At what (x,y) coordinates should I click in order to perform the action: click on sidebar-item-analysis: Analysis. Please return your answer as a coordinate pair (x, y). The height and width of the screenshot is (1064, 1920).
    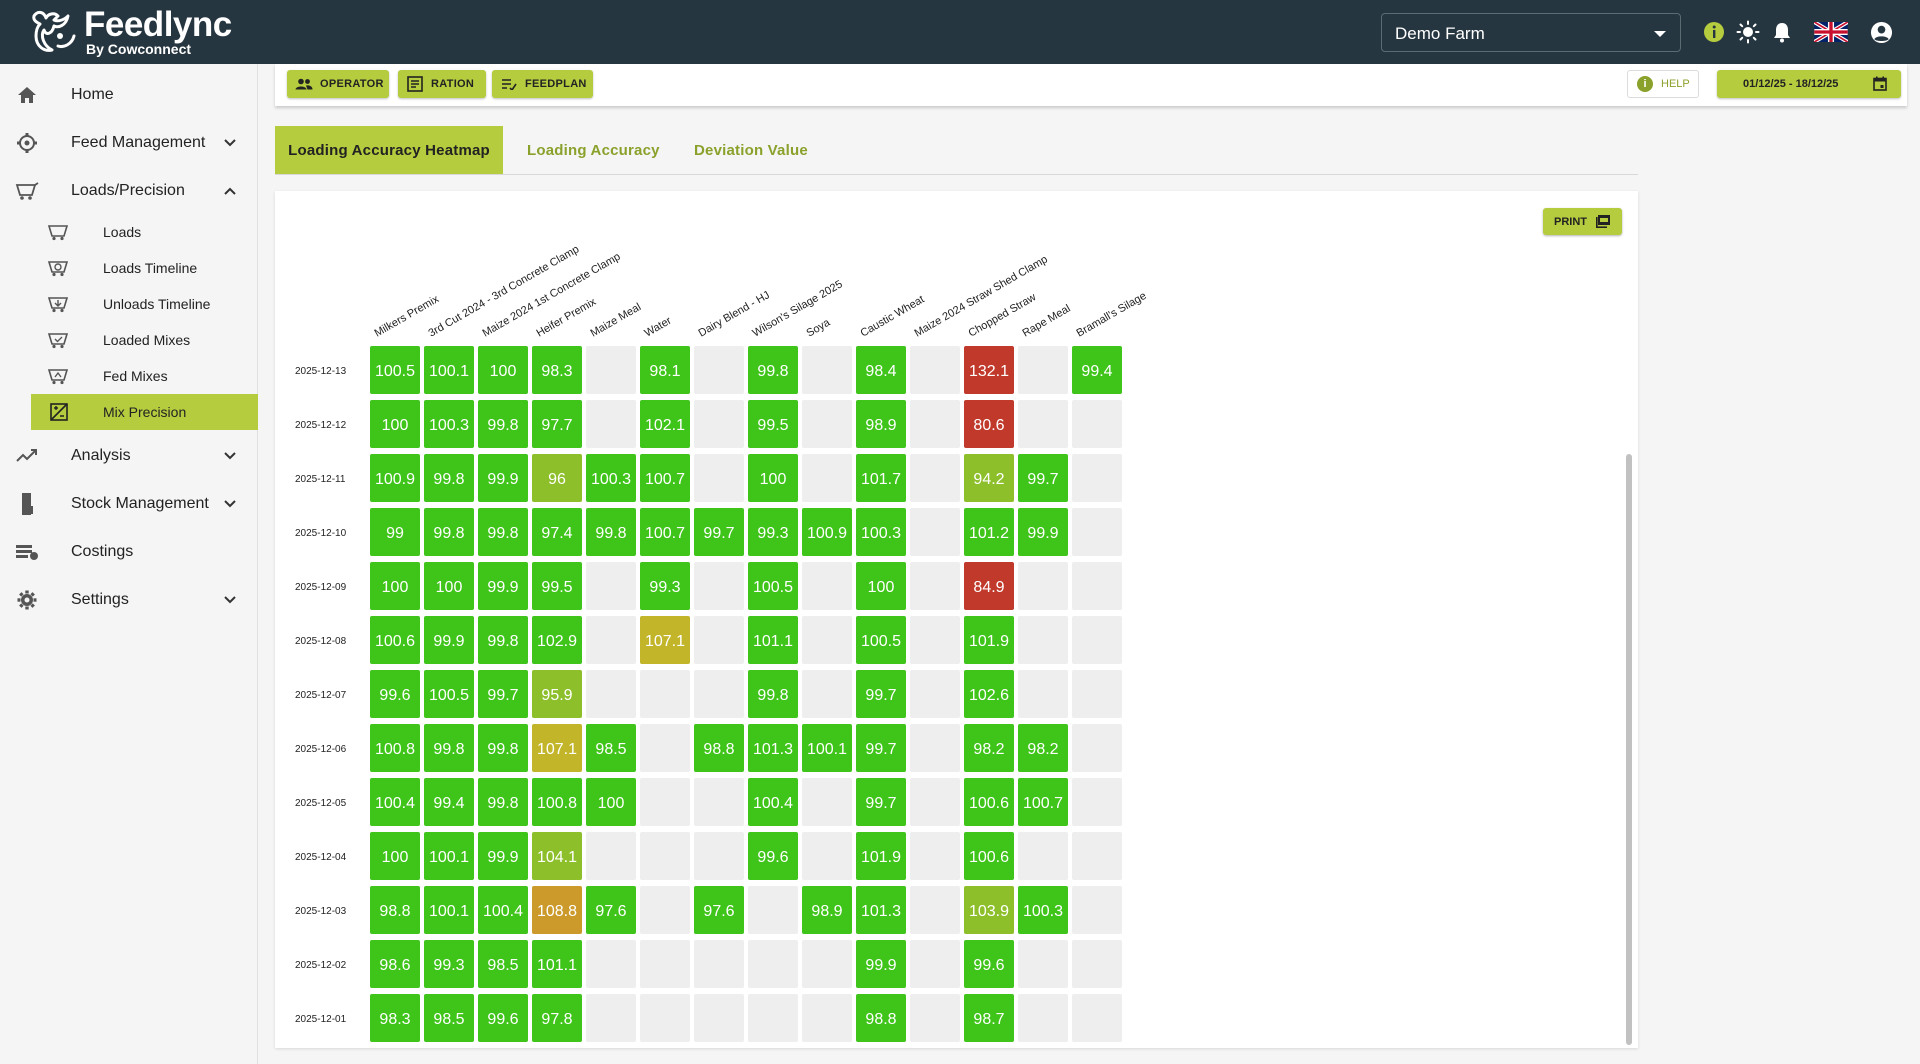
    Looking at the image, I should click on (129, 456).